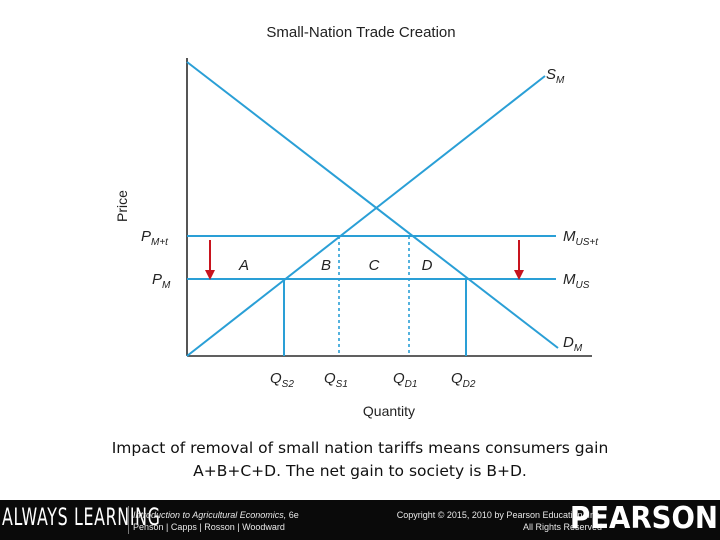 This screenshot has width=720, height=540. Describe the element at coordinates (282, 380) in the screenshot. I see `qs2-label: QS2` at that location.